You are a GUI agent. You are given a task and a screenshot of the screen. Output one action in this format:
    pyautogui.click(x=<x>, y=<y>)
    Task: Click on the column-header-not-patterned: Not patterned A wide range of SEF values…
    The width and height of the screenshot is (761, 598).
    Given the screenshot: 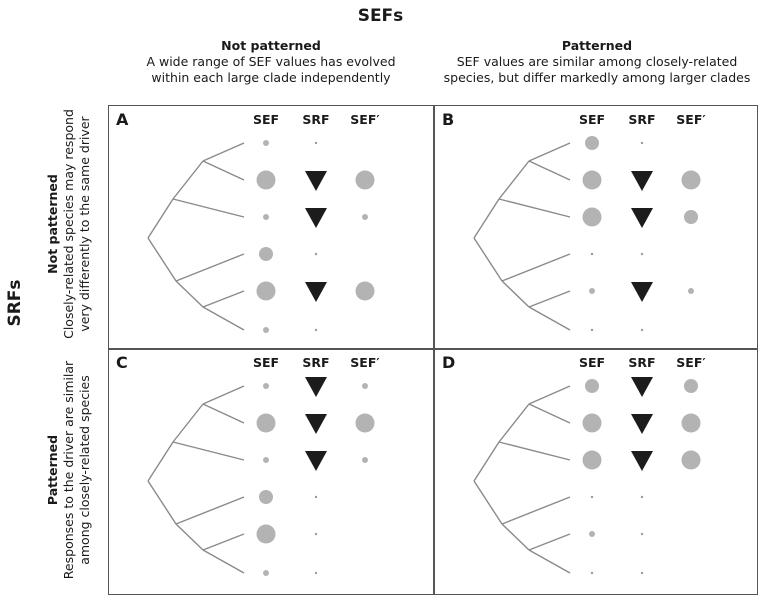 What is the action you would take?
    pyautogui.click(x=271, y=62)
    